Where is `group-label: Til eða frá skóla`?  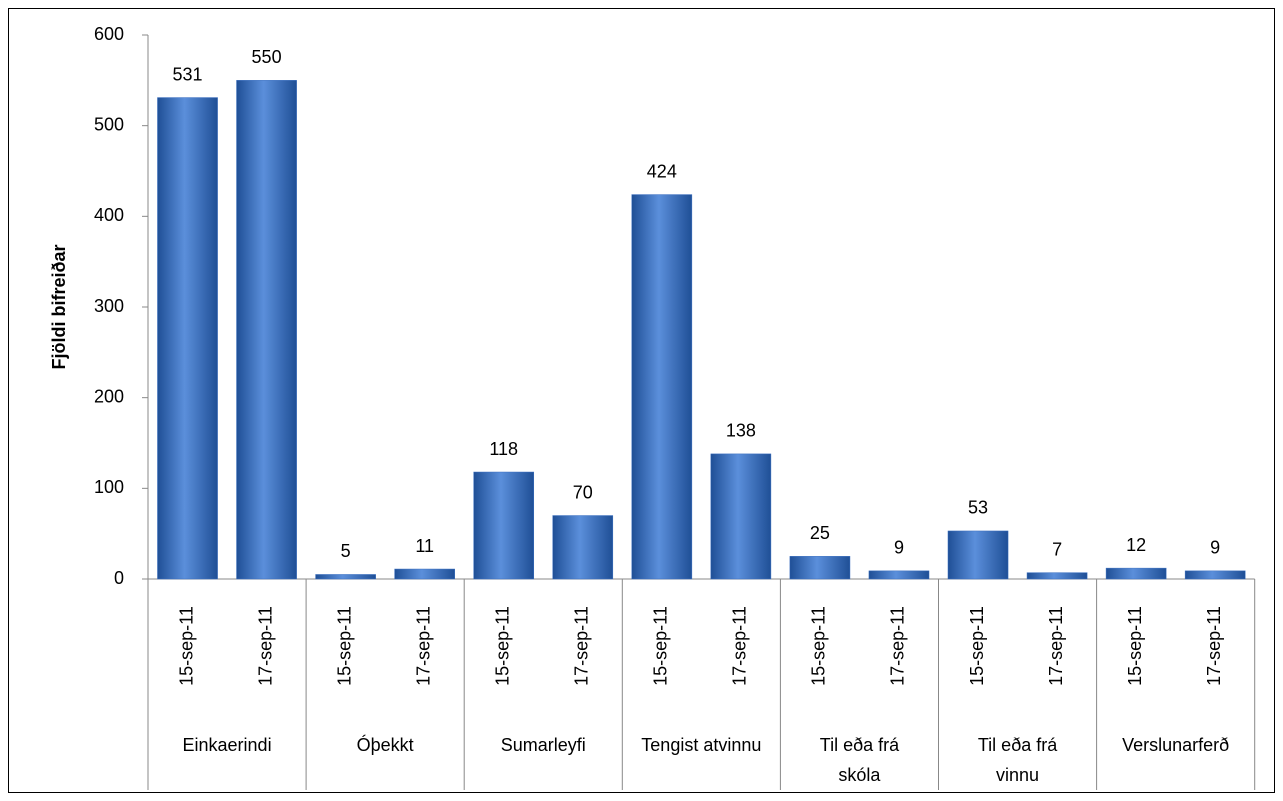
group-label: Til eða frá skóla is located at coordinates (859, 760).